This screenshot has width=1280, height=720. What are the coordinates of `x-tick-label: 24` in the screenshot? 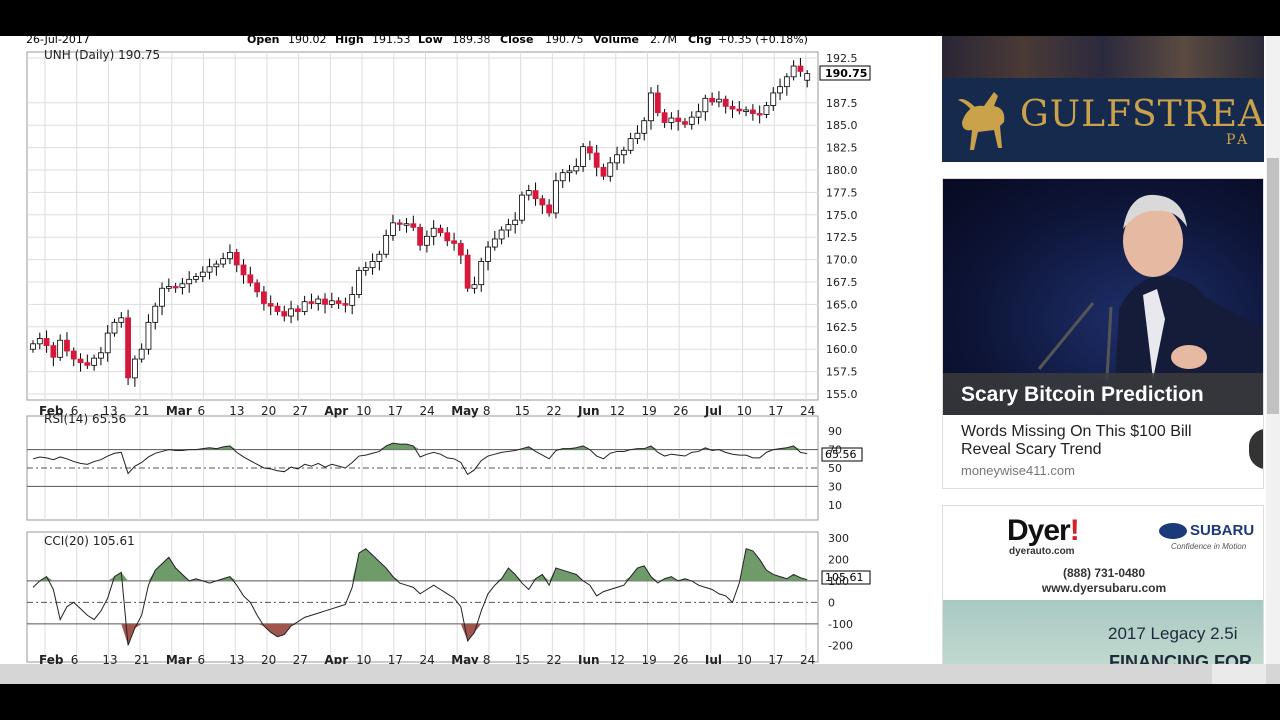 It's located at (427, 411).